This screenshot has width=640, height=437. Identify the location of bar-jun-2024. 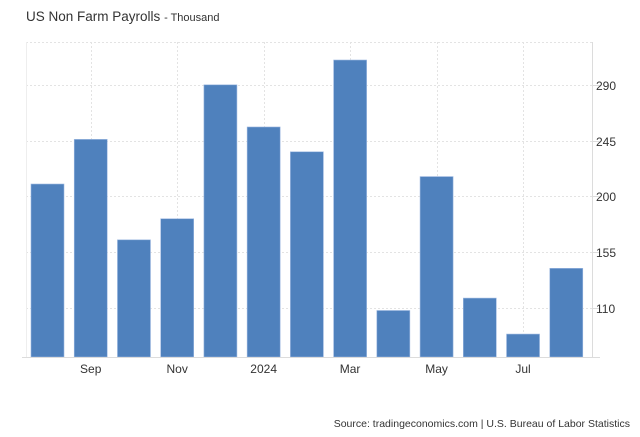
(480, 327).